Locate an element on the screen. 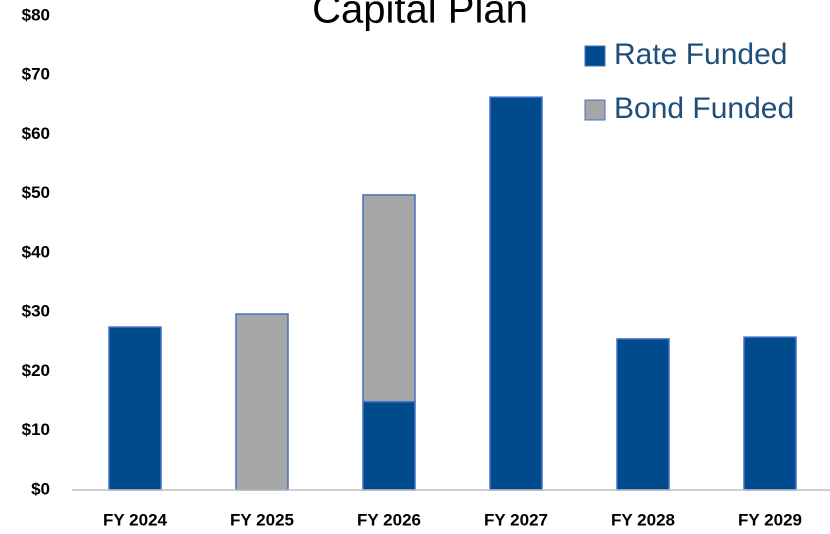 This screenshot has height=534, width=830. legend-label: Bond Funded is located at coordinates (704, 108).